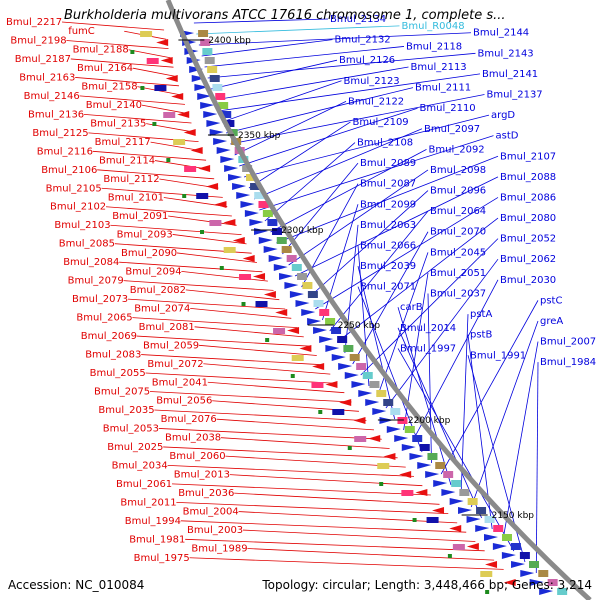 The image size is (600, 600). I want to click on gene-label-forward: Bmul_2126, so click(367, 60).